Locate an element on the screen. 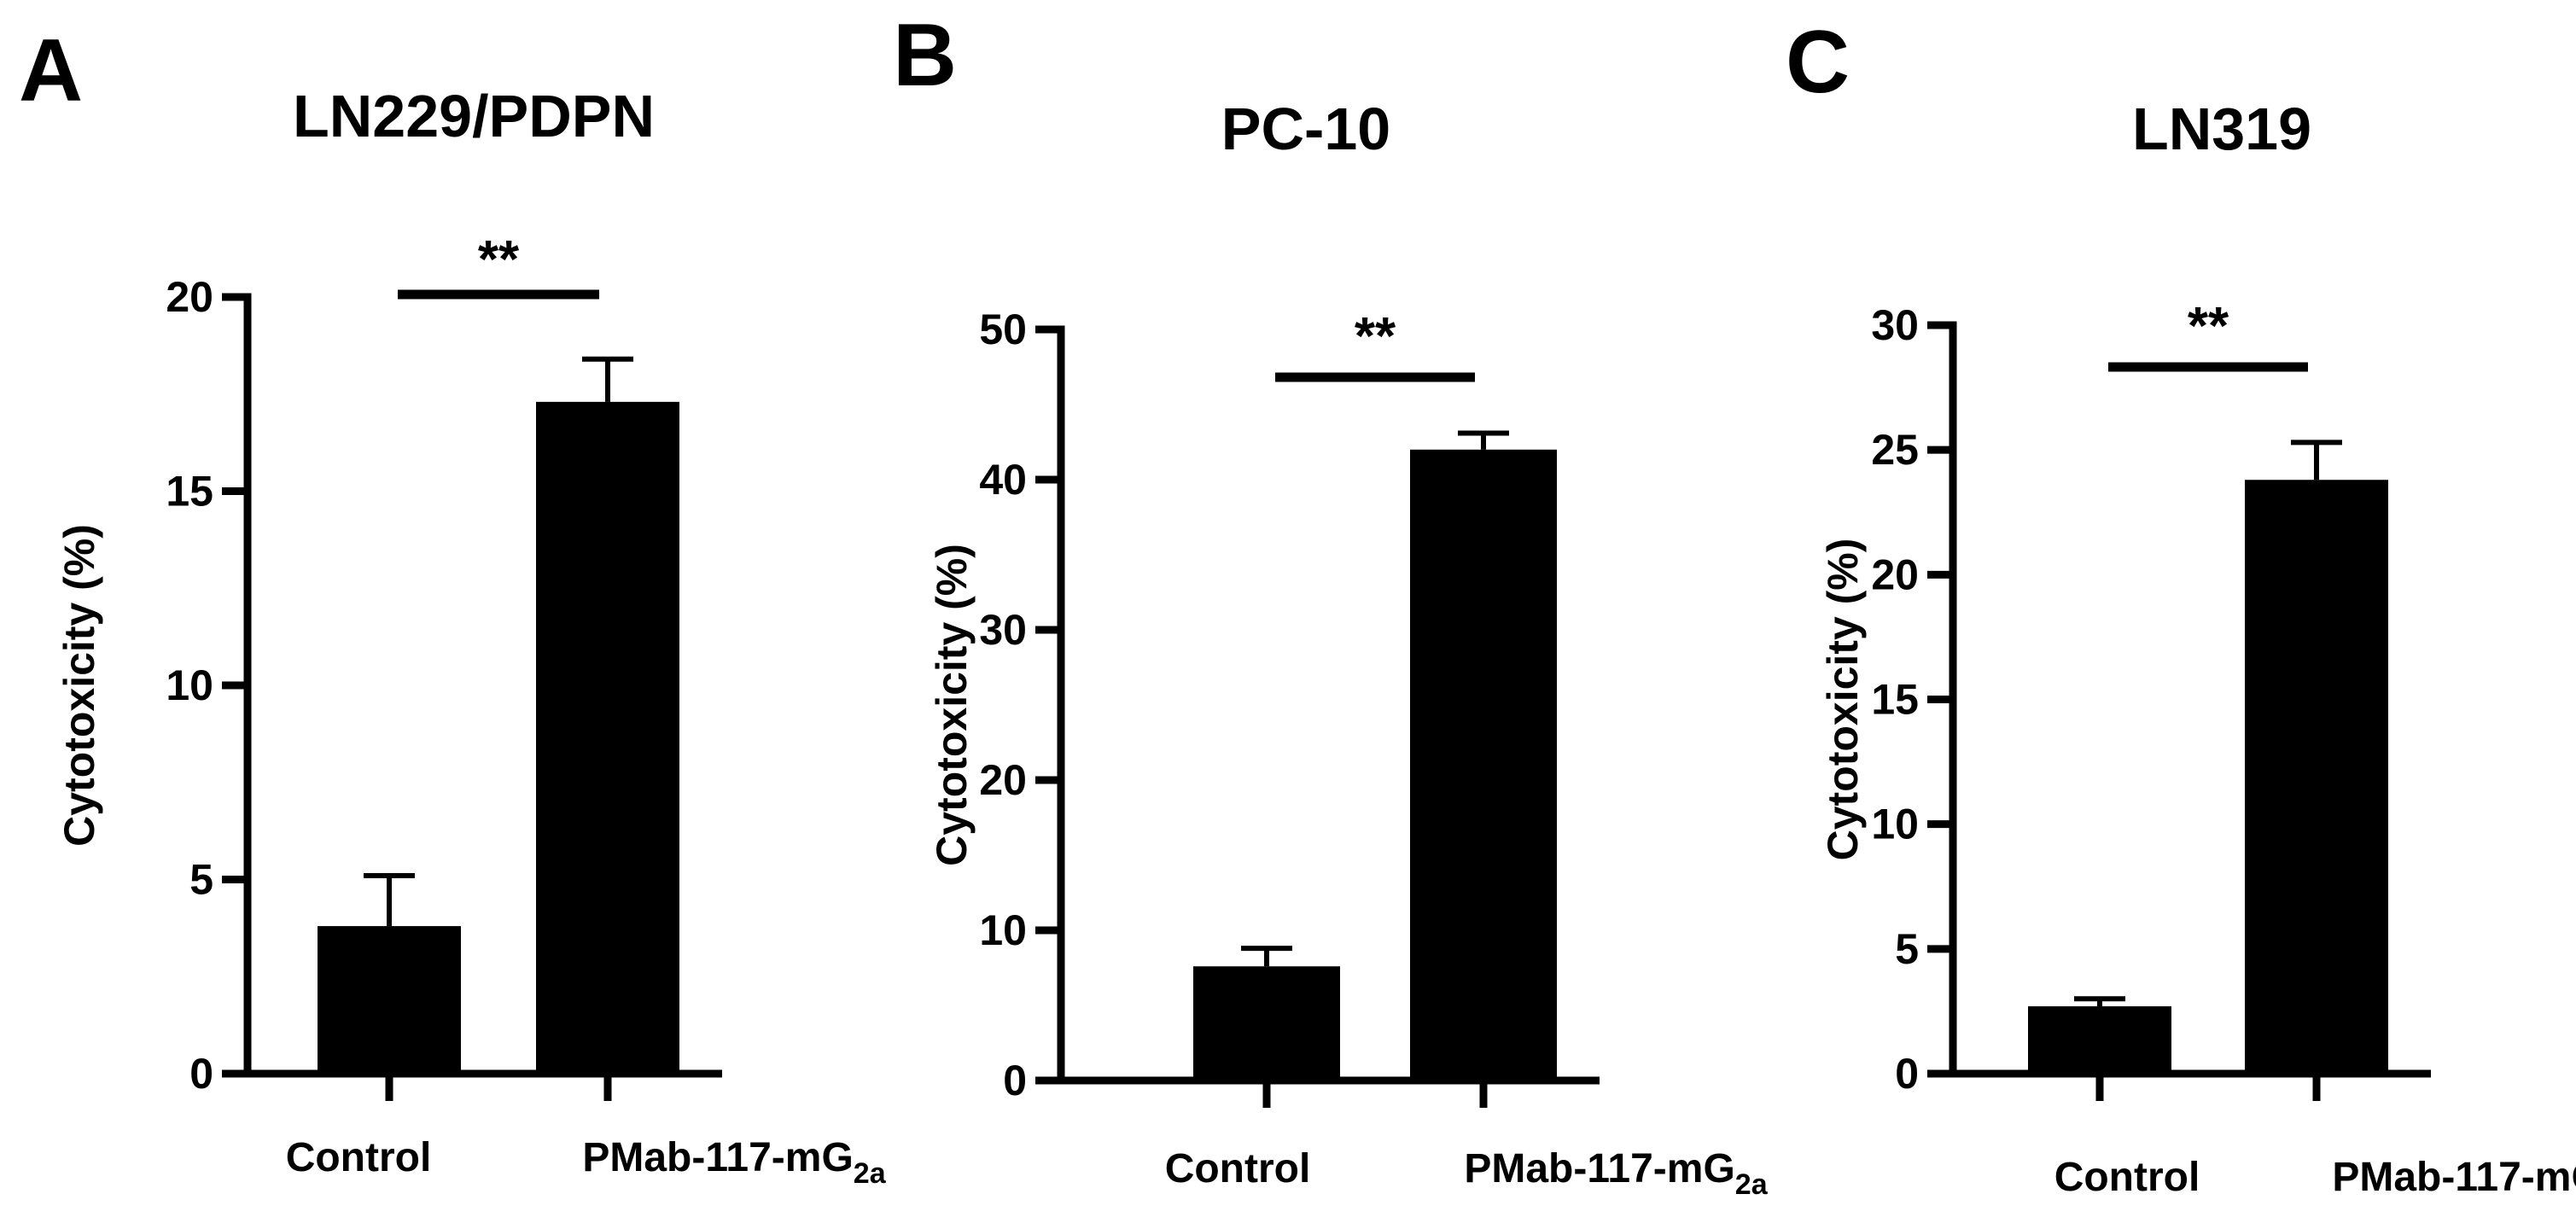  panel-letter: C is located at coordinates (1818, 62).